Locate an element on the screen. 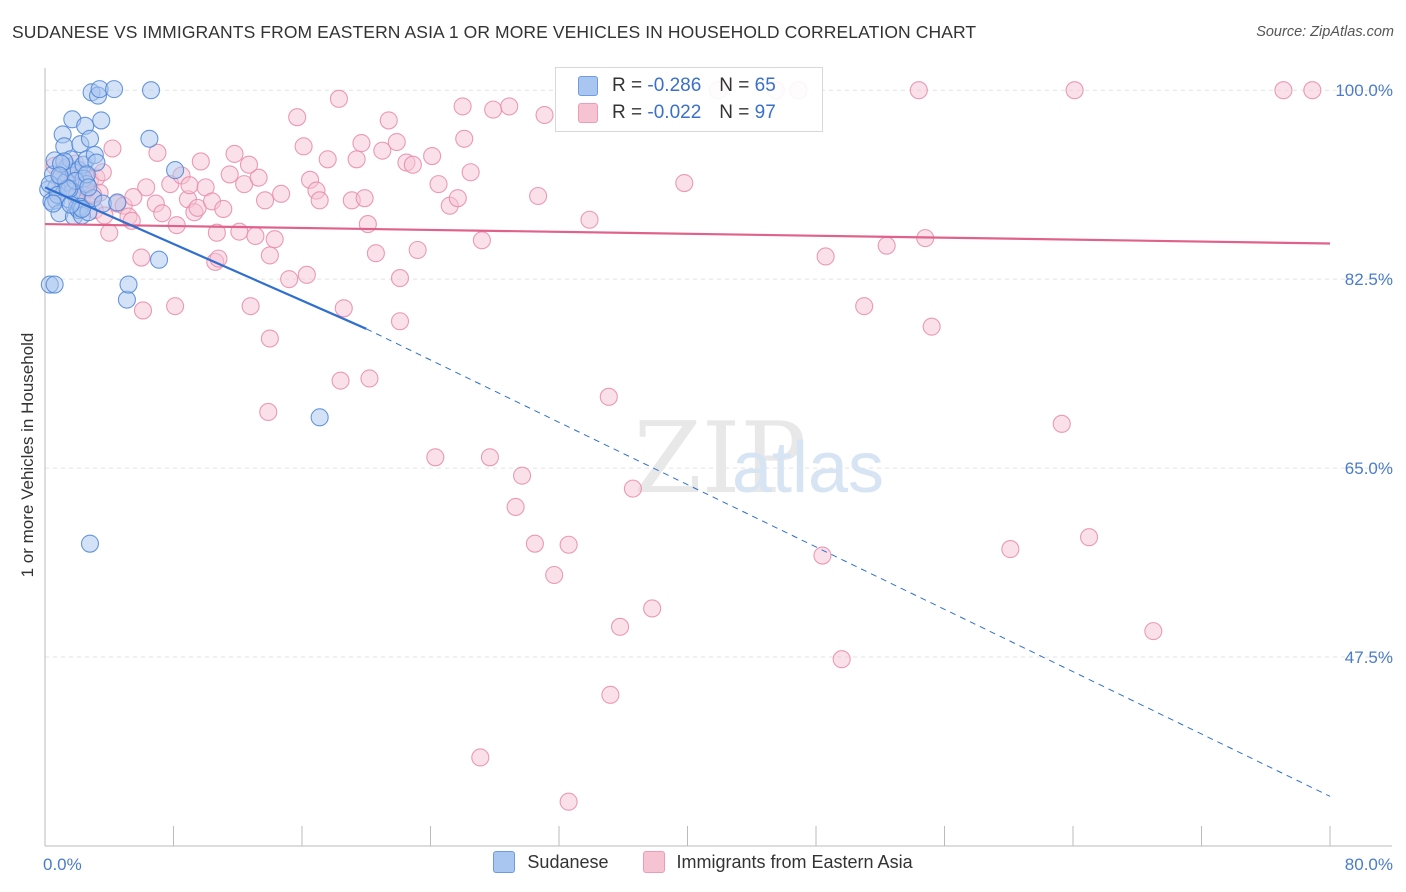 The image size is (1406, 892). legend-row-sudanese: R = -0.286 N = 65 is located at coordinates (677, 86).